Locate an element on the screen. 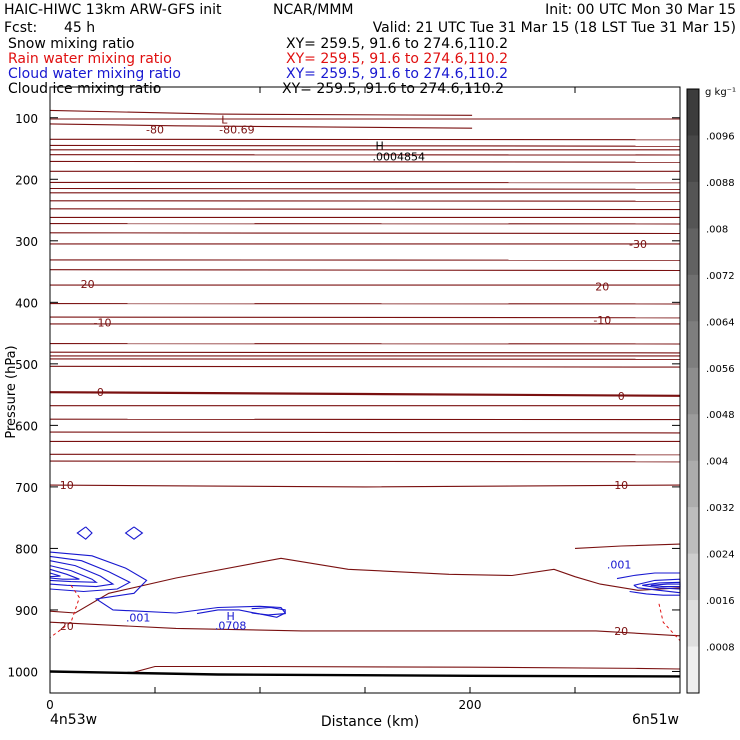  surface-line is located at coordinates (365, 674).